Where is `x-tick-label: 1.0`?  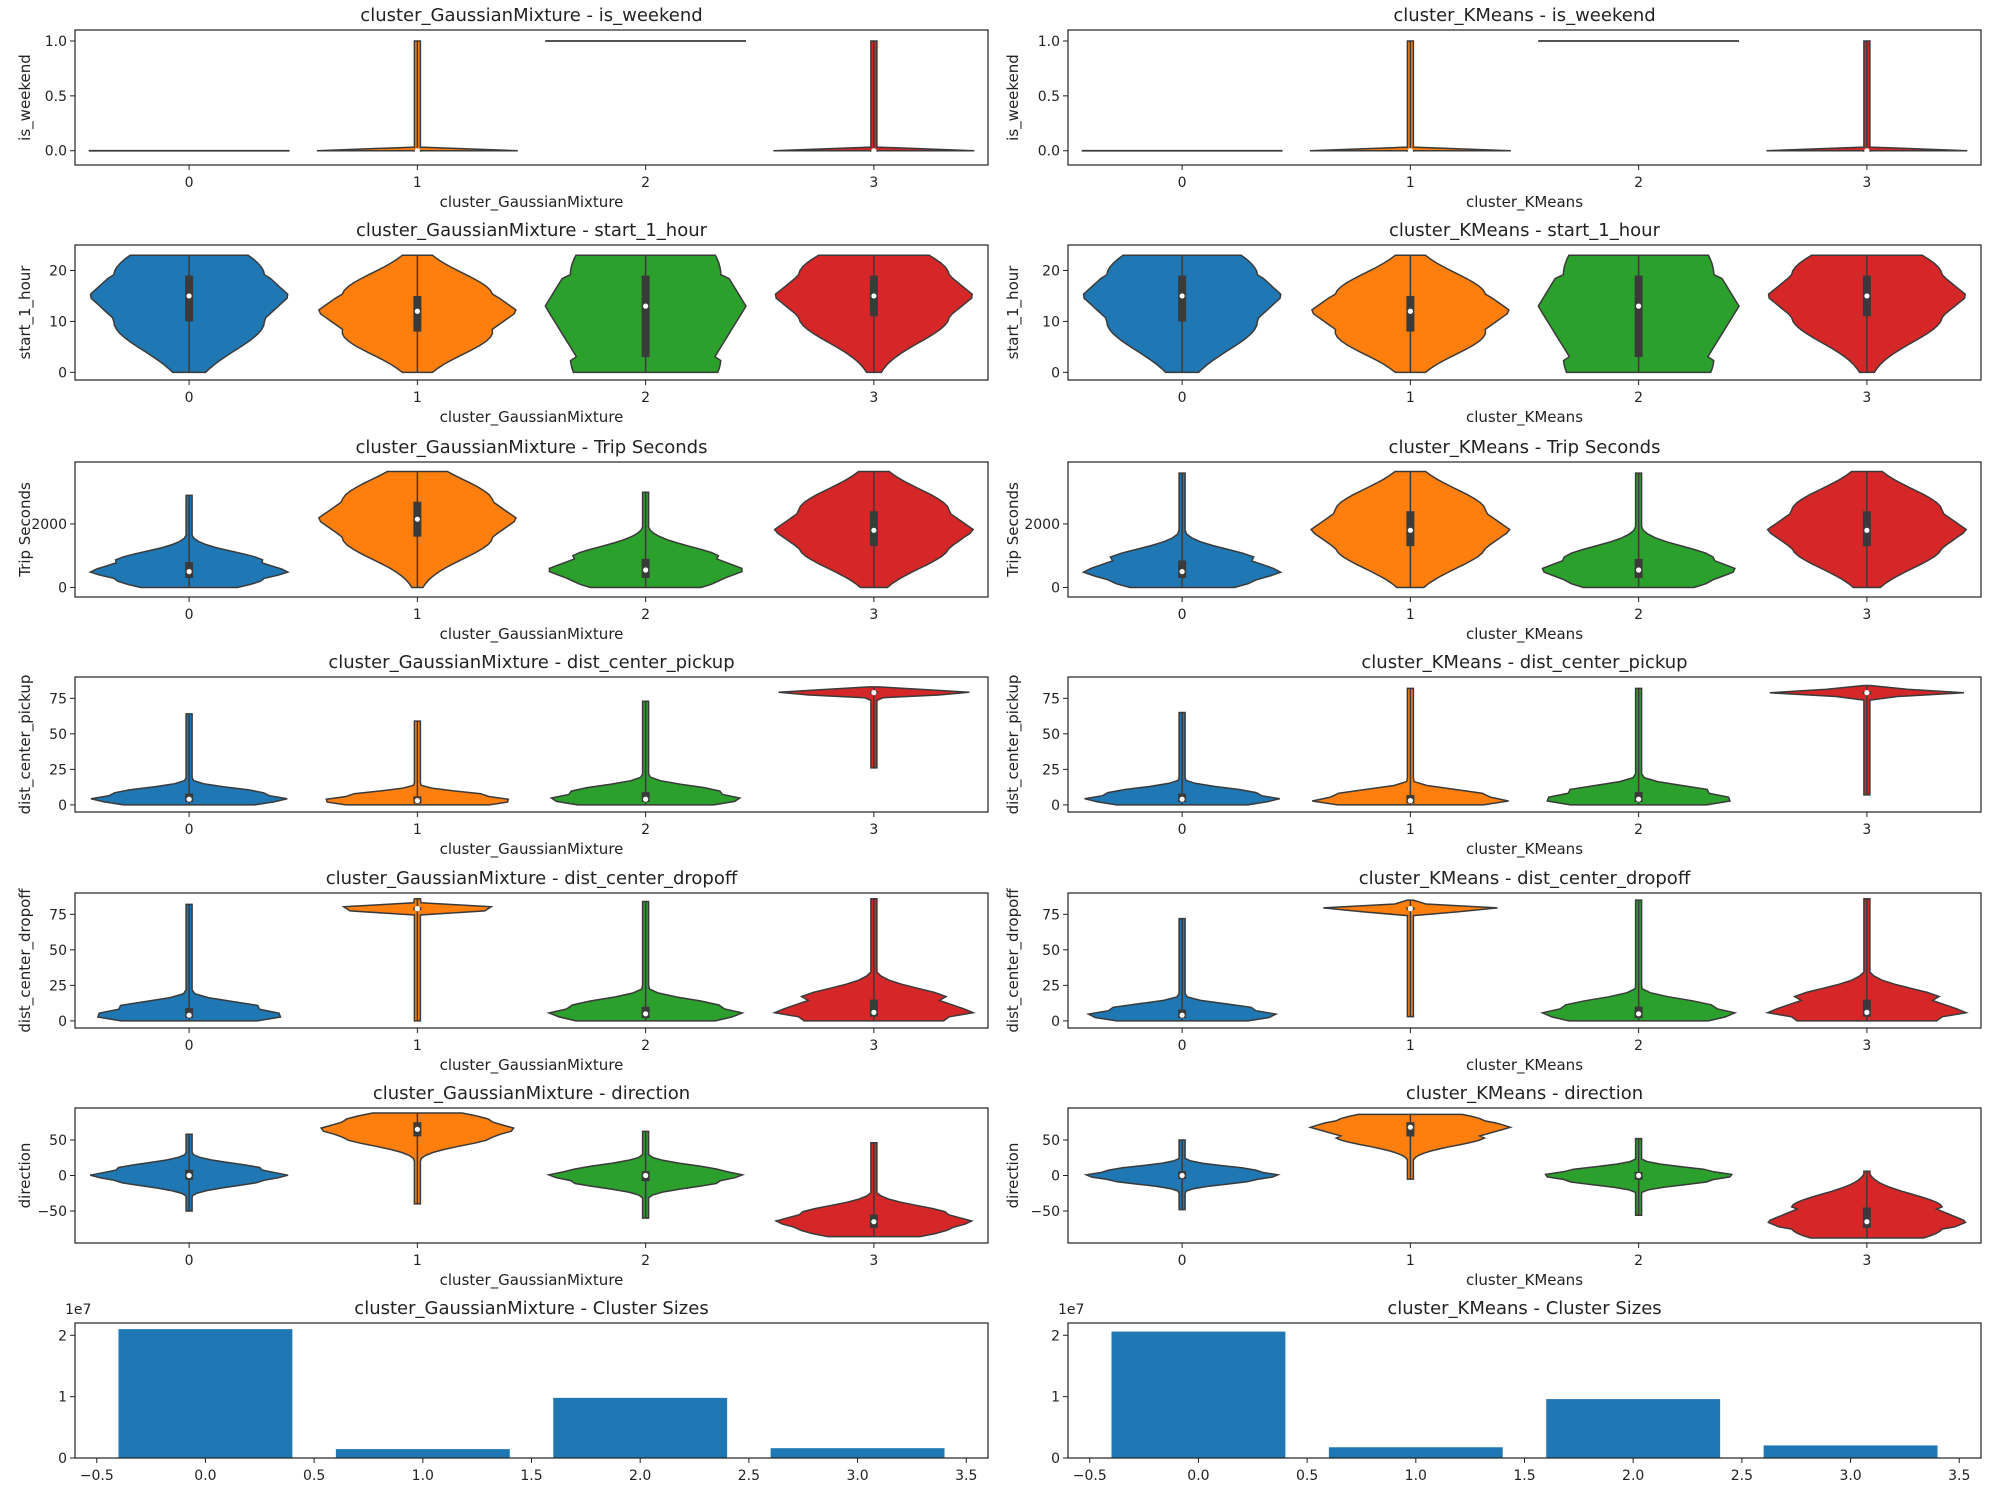
x-tick-label: 1.0 is located at coordinates (423, 1476).